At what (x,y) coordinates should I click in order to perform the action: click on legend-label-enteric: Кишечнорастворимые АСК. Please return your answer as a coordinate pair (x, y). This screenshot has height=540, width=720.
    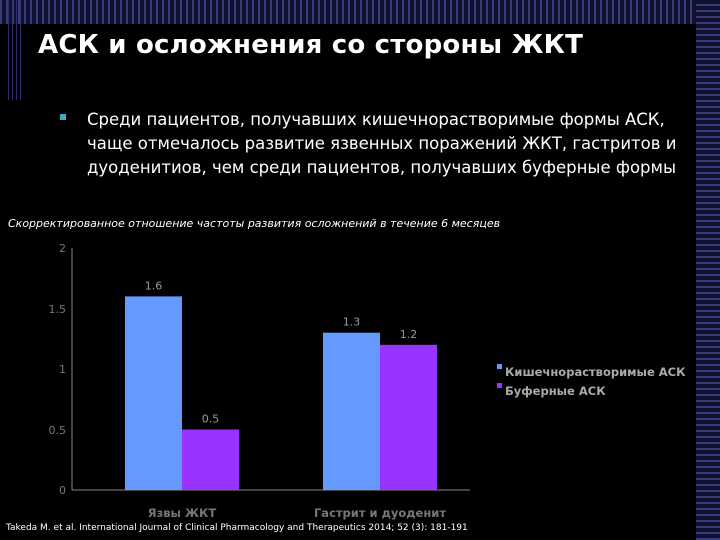
    Looking at the image, I should click on (595, 372).